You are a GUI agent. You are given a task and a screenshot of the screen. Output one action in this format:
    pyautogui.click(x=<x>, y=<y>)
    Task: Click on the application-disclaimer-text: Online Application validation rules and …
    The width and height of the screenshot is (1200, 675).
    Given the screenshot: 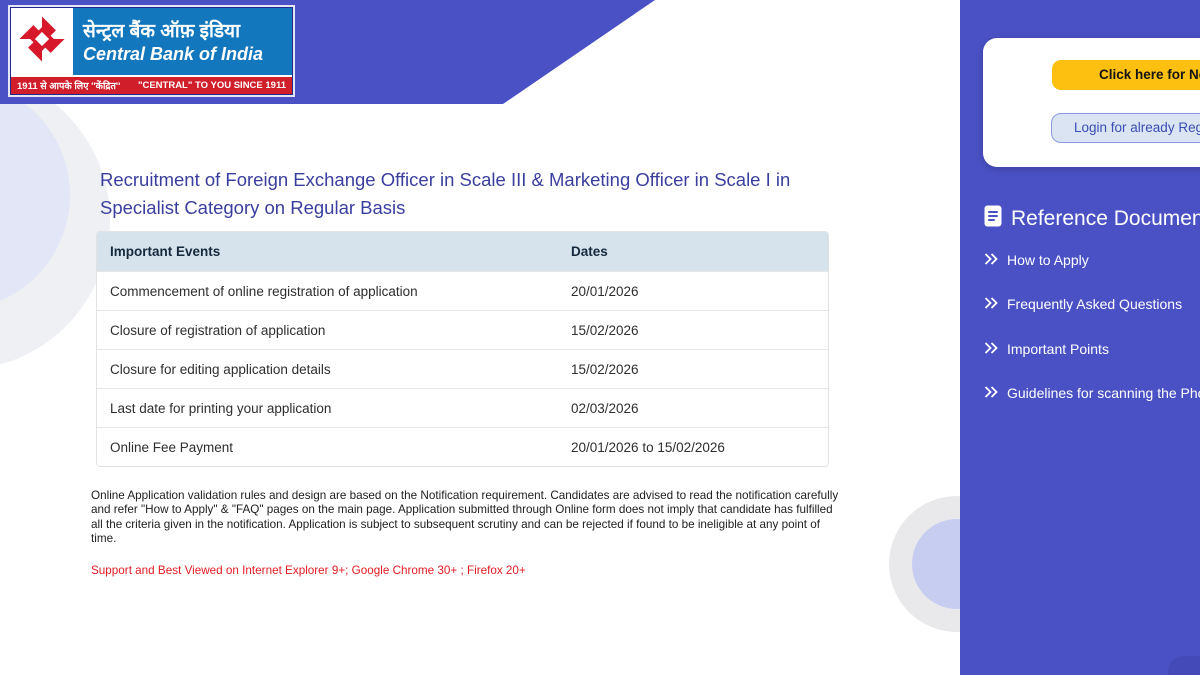 What is the action you would take?
    pyautogui.click(x=465, y=517)
    